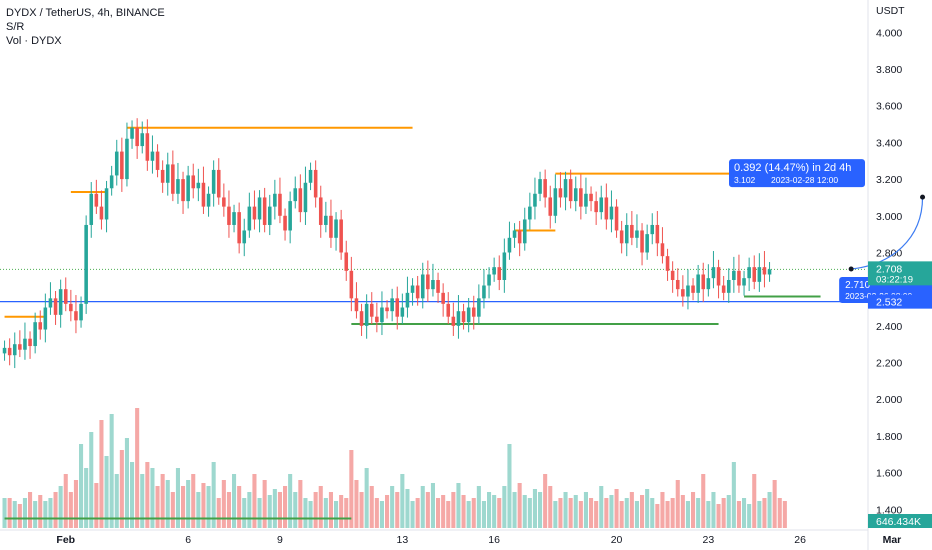  What do you see at coordinates (65, 540) in the screenshot?
I see `time-tick-label: Feb` at bounding box center [65, 540].